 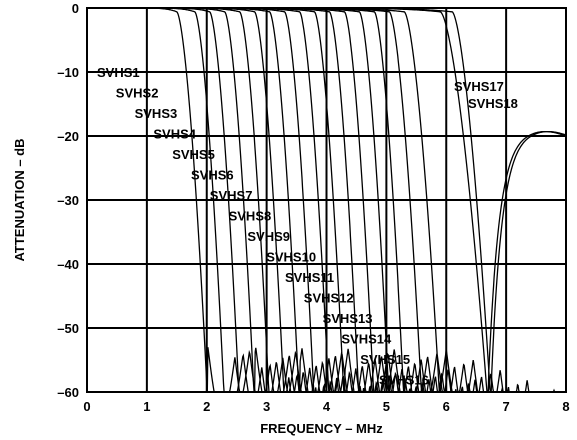 What do you see at coordinates (268, 236) in the screenshot?
I see `curve-label-svhs9: SVHS9` at bounding box center [268, 236].